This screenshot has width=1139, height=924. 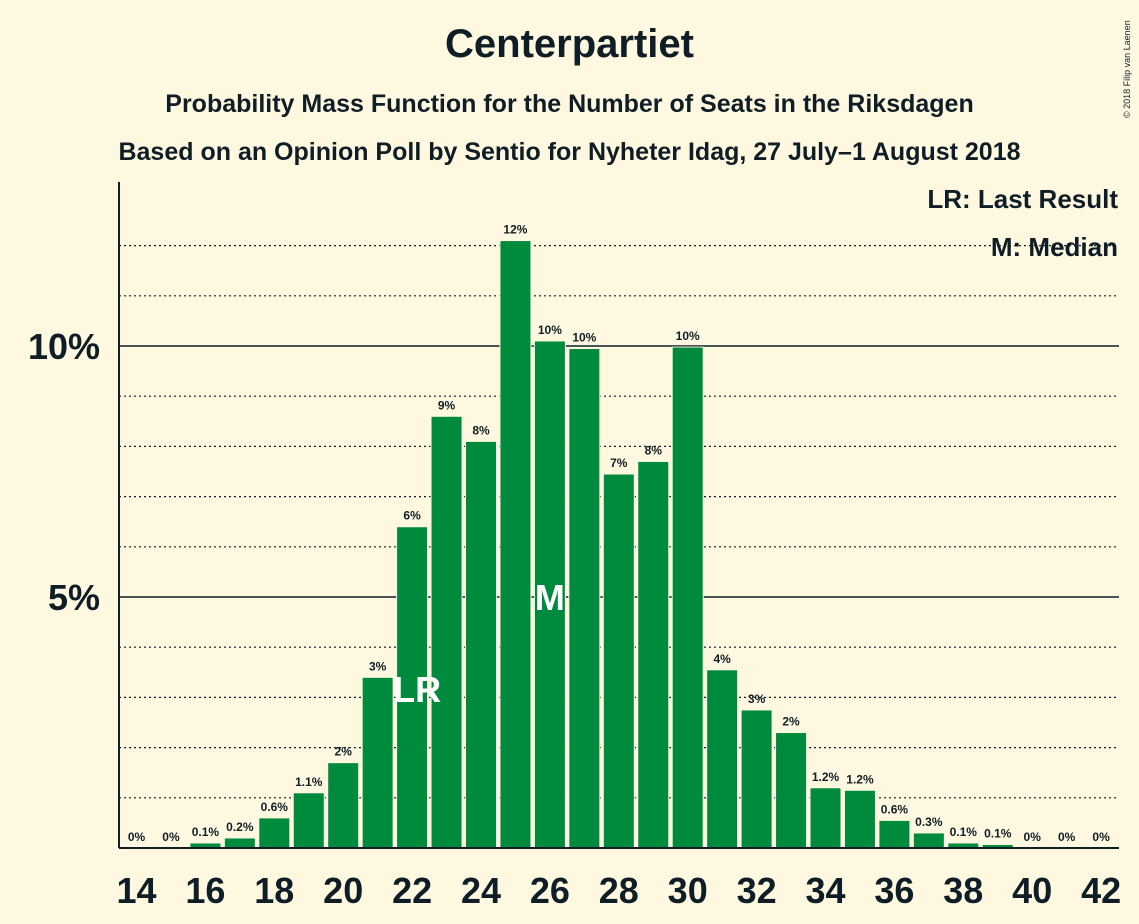 What do you see at coordinates (481, 890) in the screenshot?
I see `x-tick-label: 24` at bounding box center [481, 890].